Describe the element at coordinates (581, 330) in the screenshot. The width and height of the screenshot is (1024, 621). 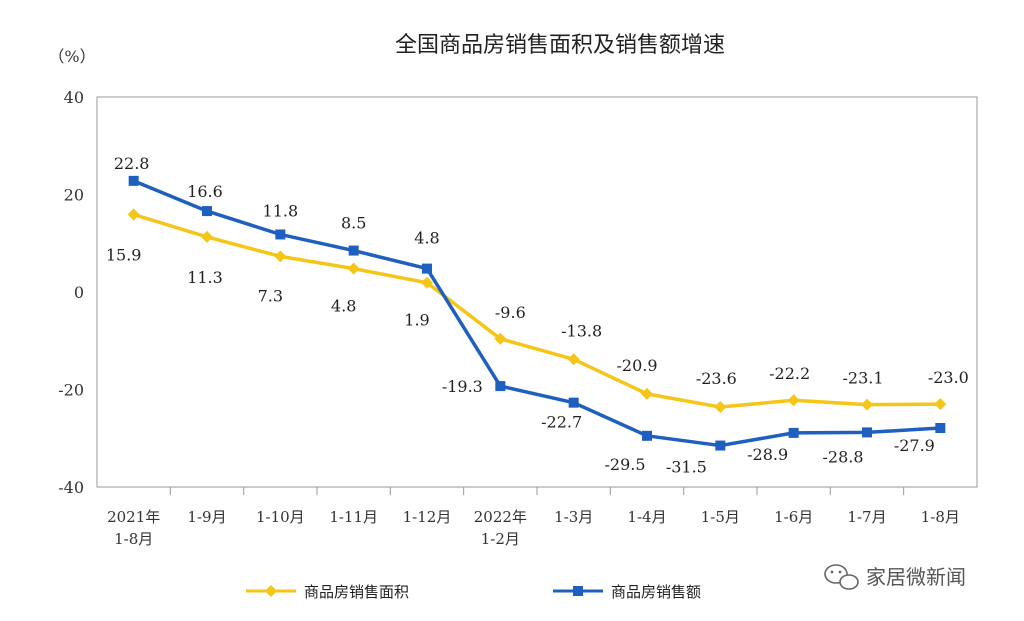
I see `data-label-area: -13.8` at that location.